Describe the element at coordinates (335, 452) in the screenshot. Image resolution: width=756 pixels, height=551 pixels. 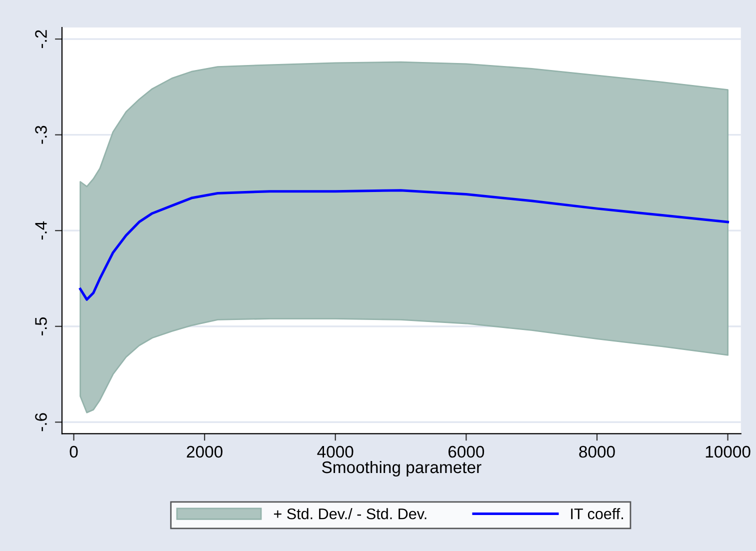
I see `x-tick-label: 4000` at that location.